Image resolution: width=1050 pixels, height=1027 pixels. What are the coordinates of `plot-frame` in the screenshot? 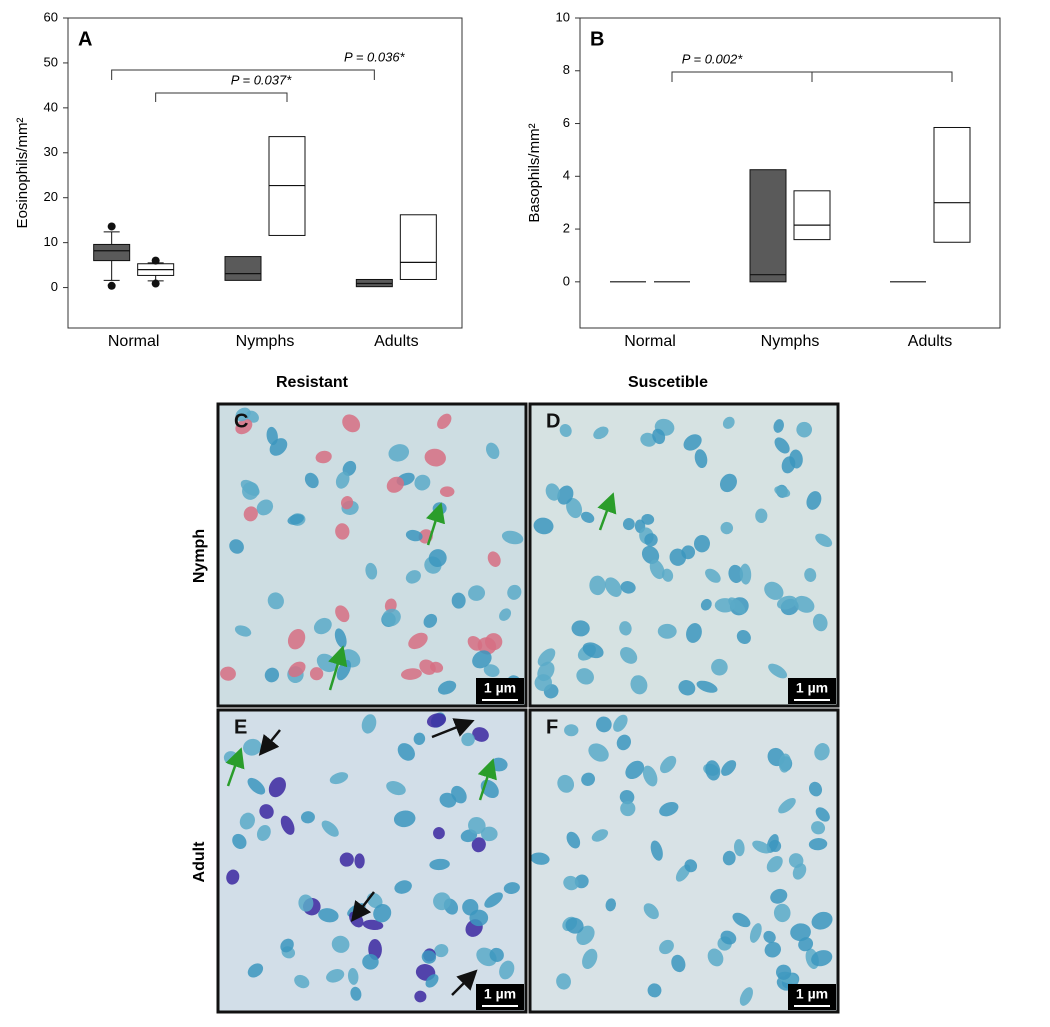 It's located at (265, 173).